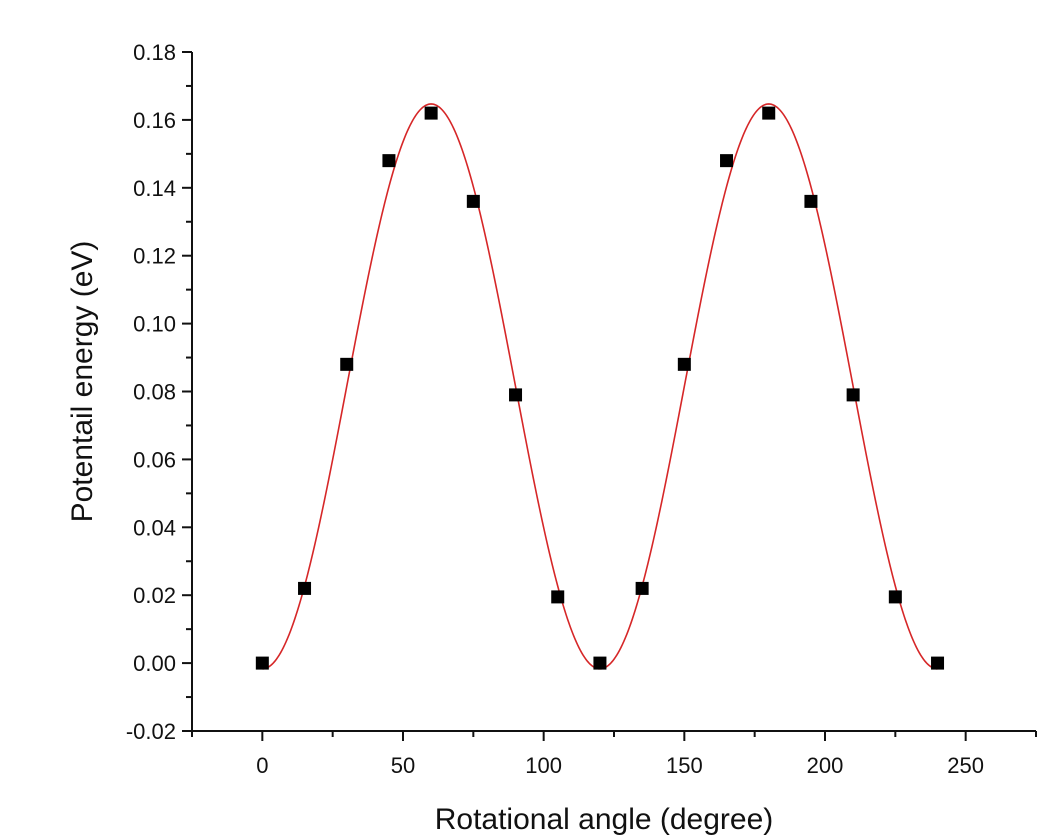 This screenshot has width=1044, height=838. I want to click on x-tick-label: 250, so click(965, 765).